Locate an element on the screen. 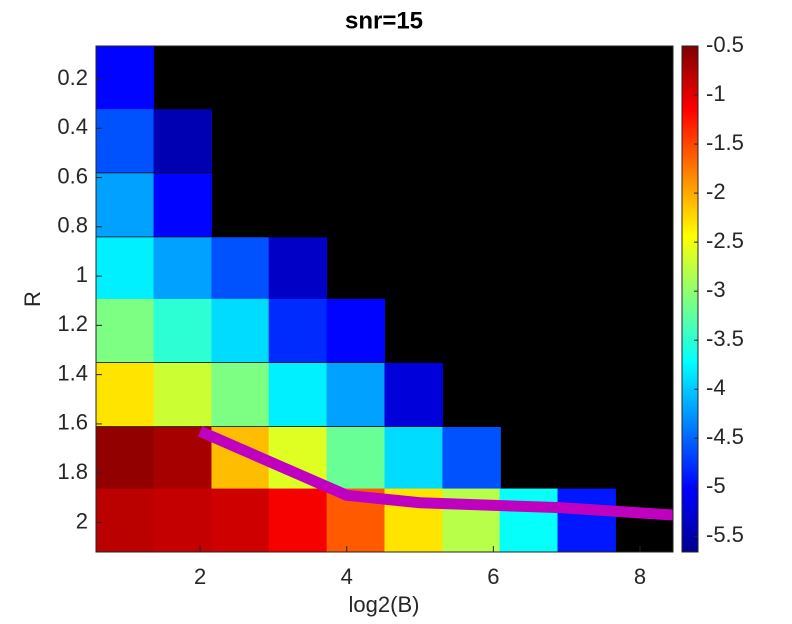  colorbar-tick-label: -4 is located at coordinates (716, 387).